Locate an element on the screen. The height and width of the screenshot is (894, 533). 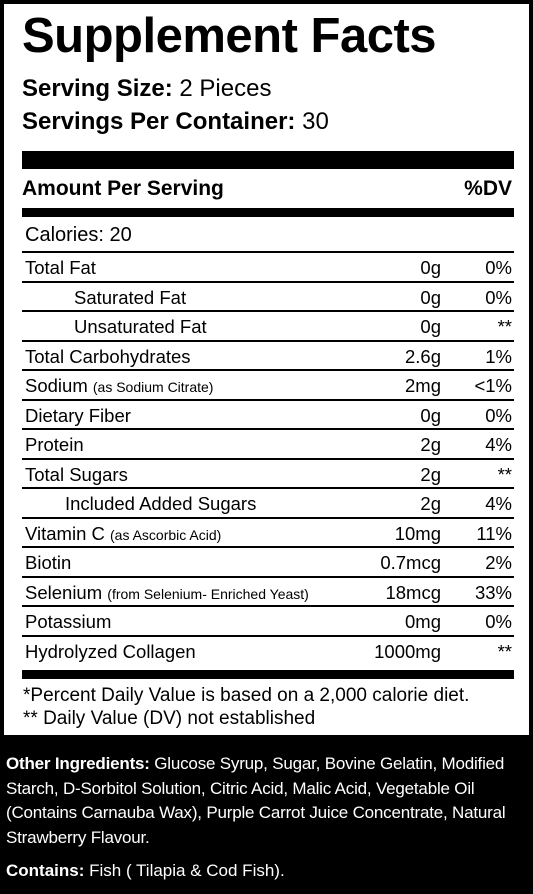
nutrient-dv: 11% is located at coordinates (494, 533).